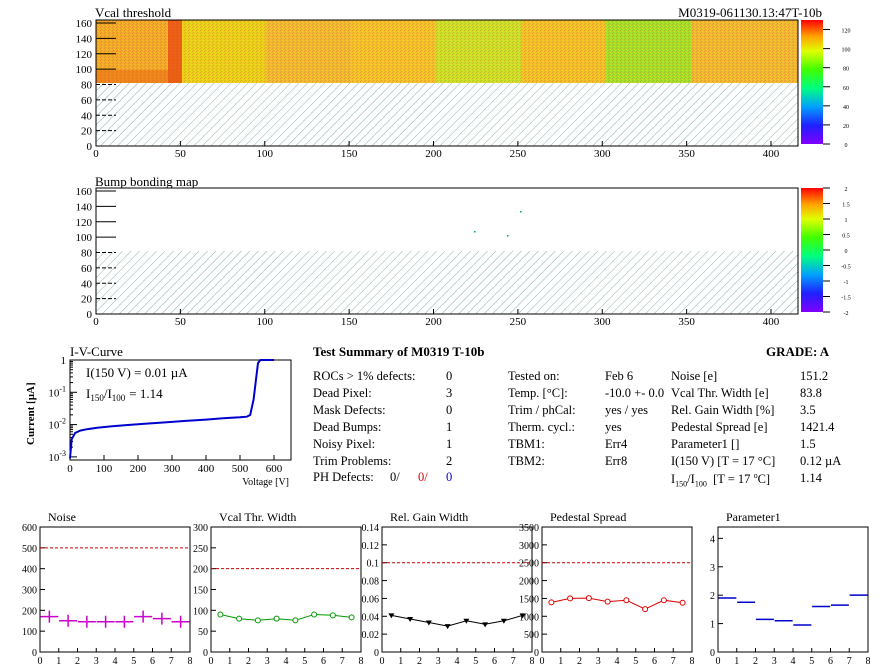 This screenshot has width=896, height=672. What do you see at coordinates (433, 322) in the screenshot?
I see `map-x-tick-label: 200` at bounding box center [433, 322].